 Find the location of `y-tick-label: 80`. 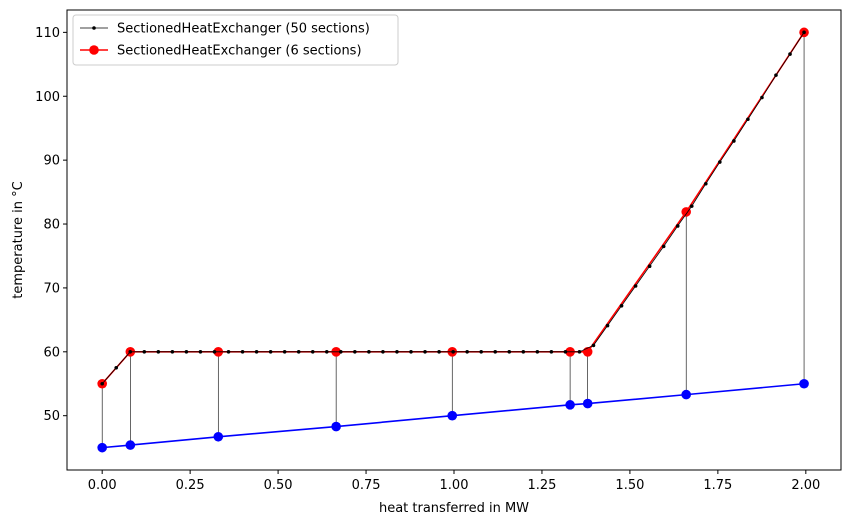

y-tick-label: 80 is located at coordinates (51, 225).